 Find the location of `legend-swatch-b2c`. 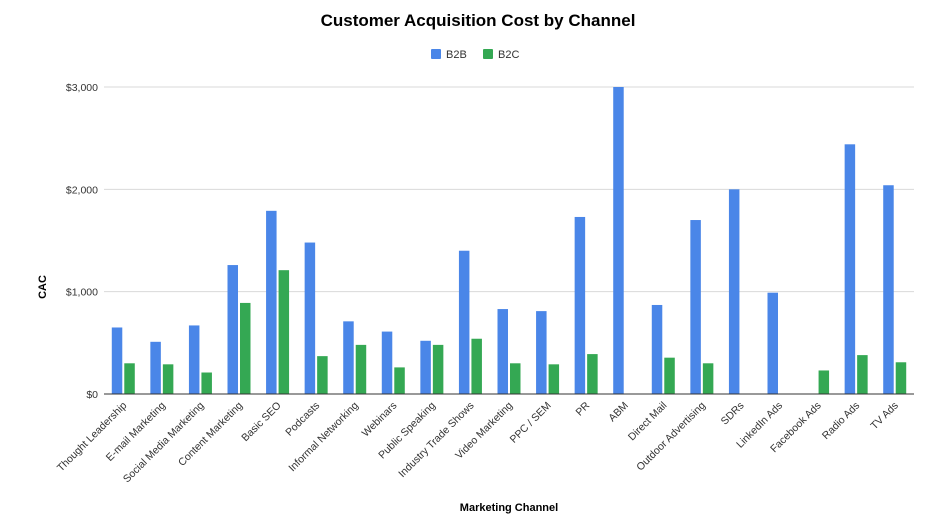

legend-swatch-b2c is located at coordinates (488, 54).